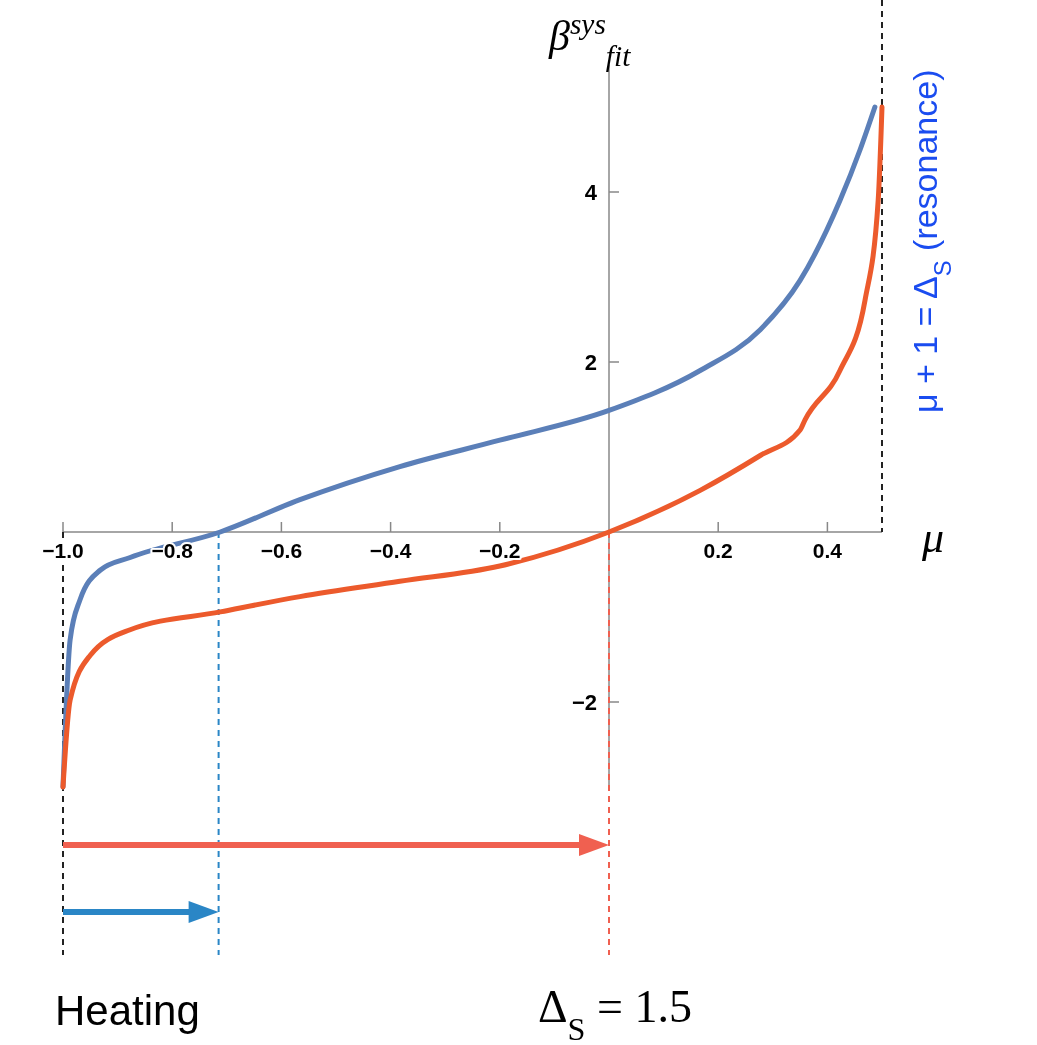 Image resolution: width=1037 pixels, height=1045 pixels. What do you see at coordinates (390, 550) in the screenshot?
I see `x-tick-label: −0.4` at bounding box center [390, 550].